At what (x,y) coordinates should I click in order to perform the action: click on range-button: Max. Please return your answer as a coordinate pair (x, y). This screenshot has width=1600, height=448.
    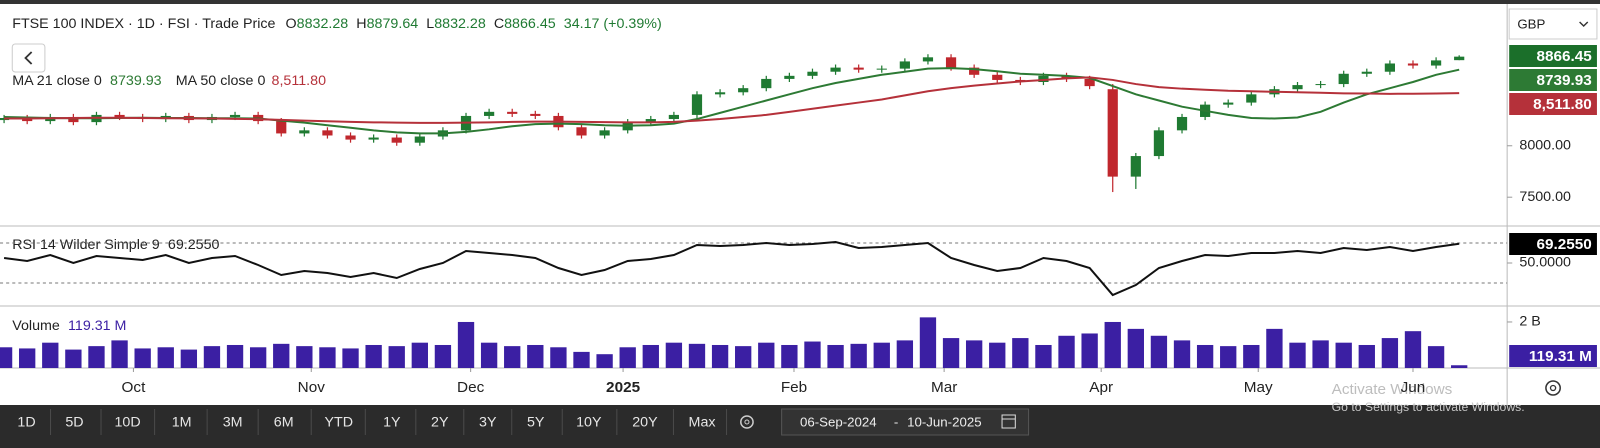
    Looking at the image, I should click on (702, 422).